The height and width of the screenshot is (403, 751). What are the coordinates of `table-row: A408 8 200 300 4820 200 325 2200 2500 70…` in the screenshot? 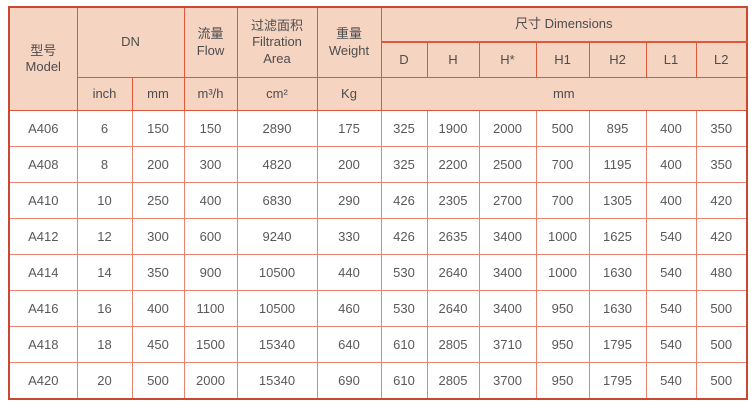 It's located at (378, 164).